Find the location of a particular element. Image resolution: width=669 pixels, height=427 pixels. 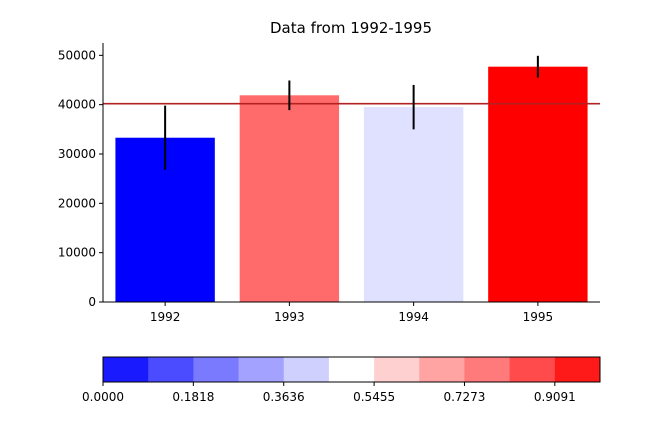

y-tick-label: 30000 is located at coordinates (77, 154).